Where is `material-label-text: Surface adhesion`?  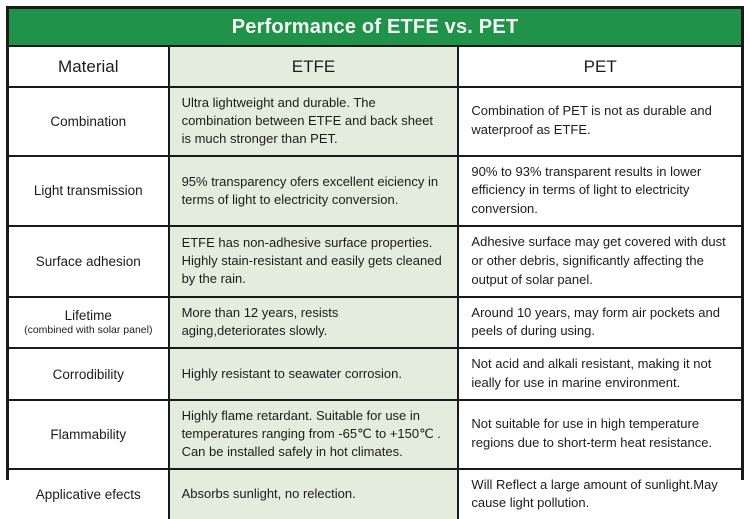 material-label-text: Surface adhesion is located at coordinates (88, 261).